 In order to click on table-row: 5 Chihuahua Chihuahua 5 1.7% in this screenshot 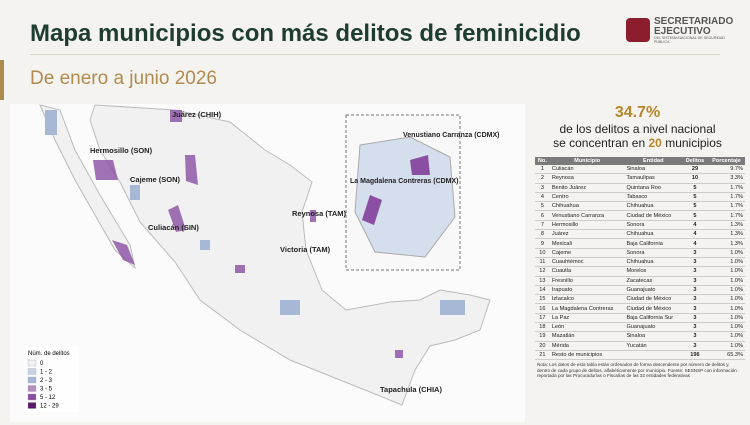, I will do `click(640, 206)`.